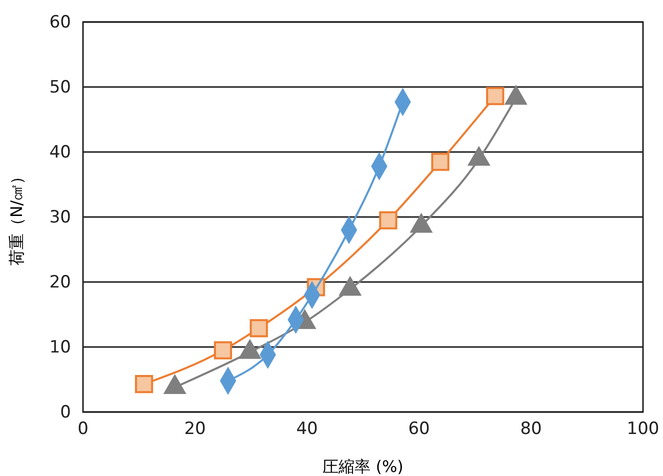 This screenshot has height=476, width=663. Describe the element at coordinates (307, 429) in the screenshot. I see `x-tick-label: 40` at that location.